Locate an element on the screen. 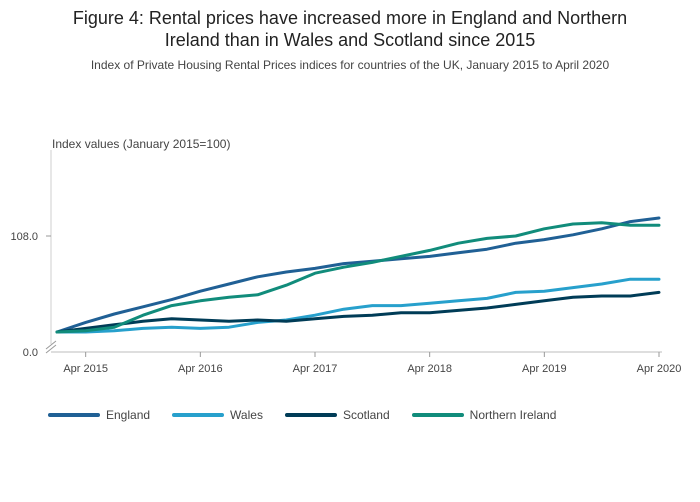 Image resolution: width=700 pixels, height=502 pixels. legend-item-scotland: Scotland is located at coordinates (337, 415).